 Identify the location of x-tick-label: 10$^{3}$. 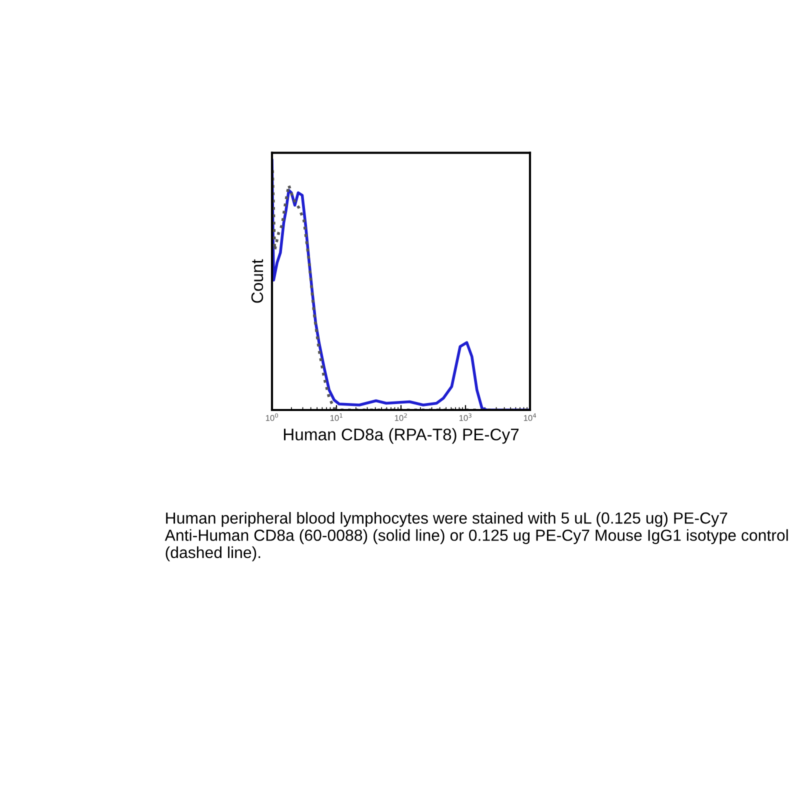
(465, 417).